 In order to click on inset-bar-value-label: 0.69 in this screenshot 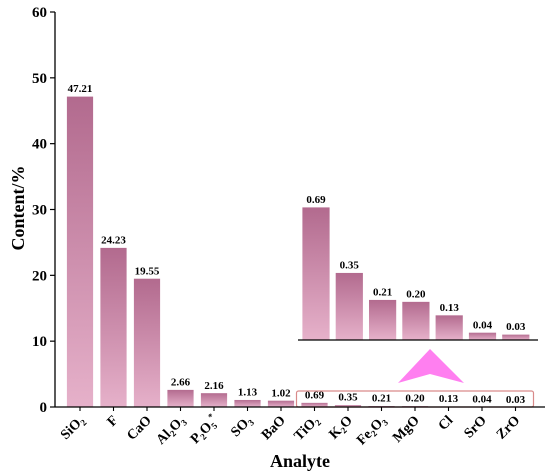, I will do `click(316, 200)`.